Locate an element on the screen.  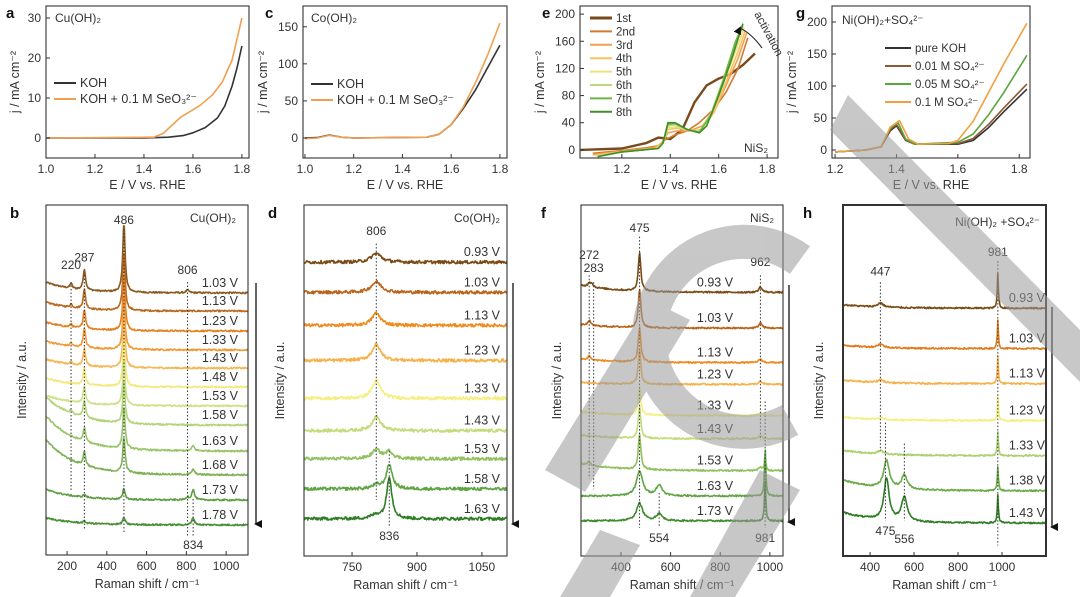
y-tick-label: 150 is located at coordinates (288, 27).